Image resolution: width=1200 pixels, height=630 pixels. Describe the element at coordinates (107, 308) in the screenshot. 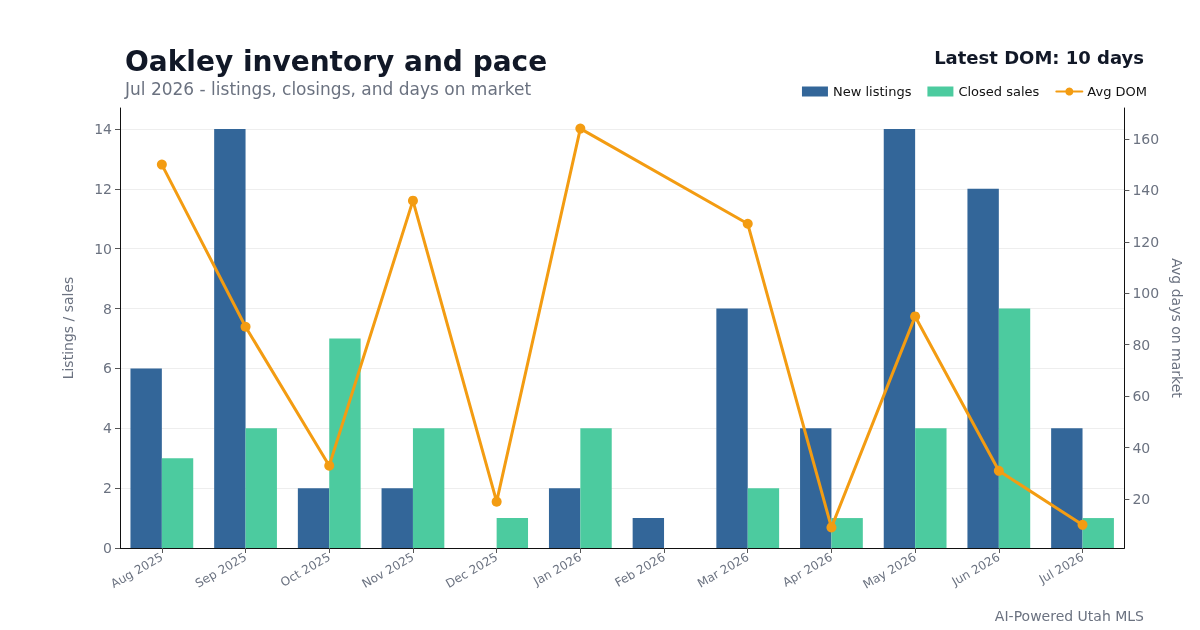

I see `y-tick-label: 8` at that location.